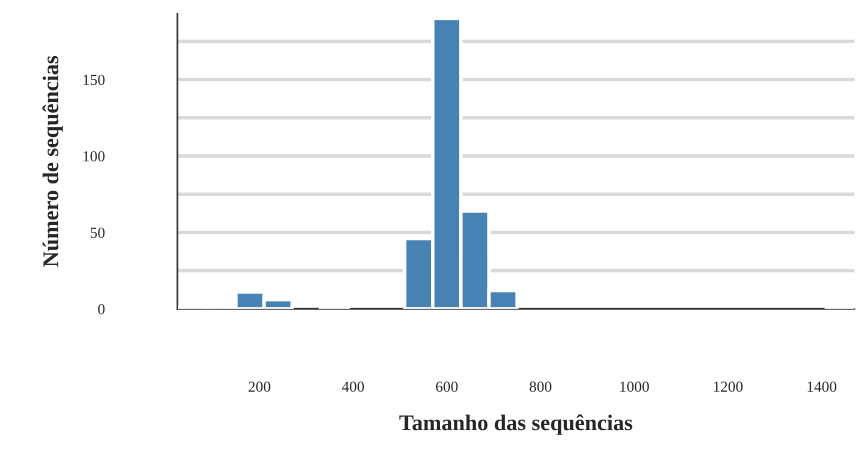  I want to click on y-tick-label: 50, so click(97, 233).